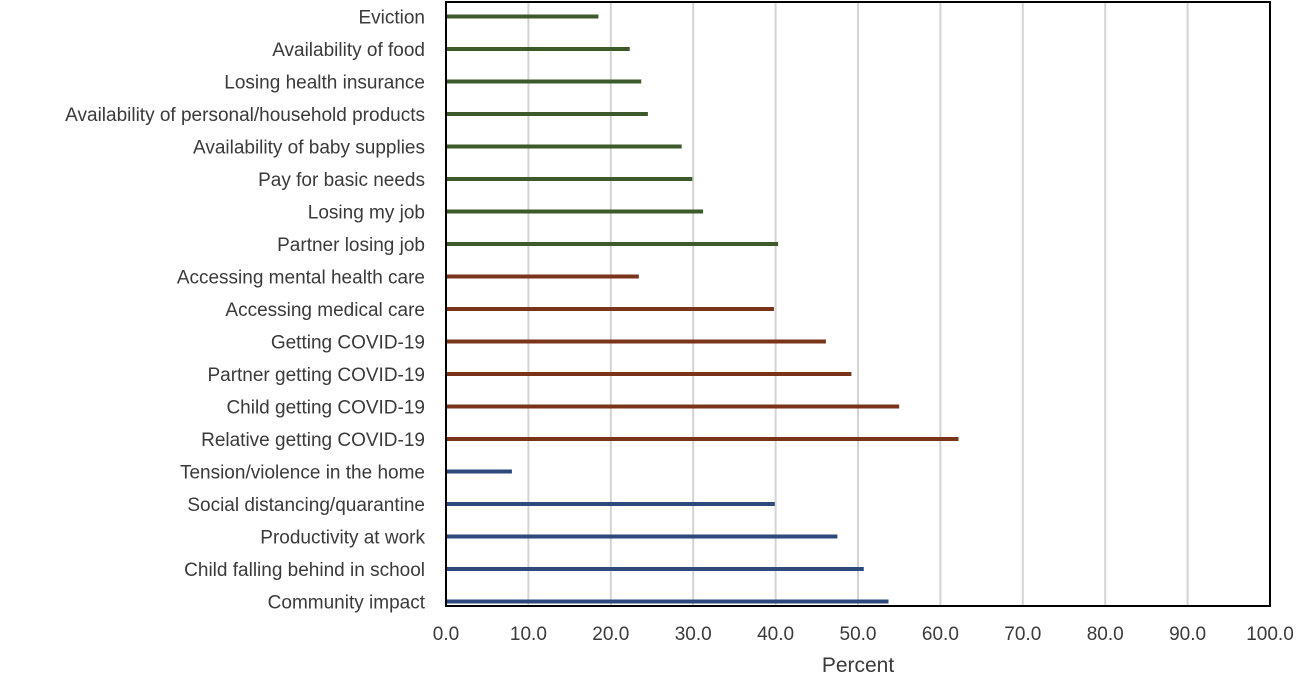 This screenshot has height=678, width=1300. What do you see at coordinates (347, 603) in the screenshot?
I see `category-label: Community impact` at bounding box center [347, 603].